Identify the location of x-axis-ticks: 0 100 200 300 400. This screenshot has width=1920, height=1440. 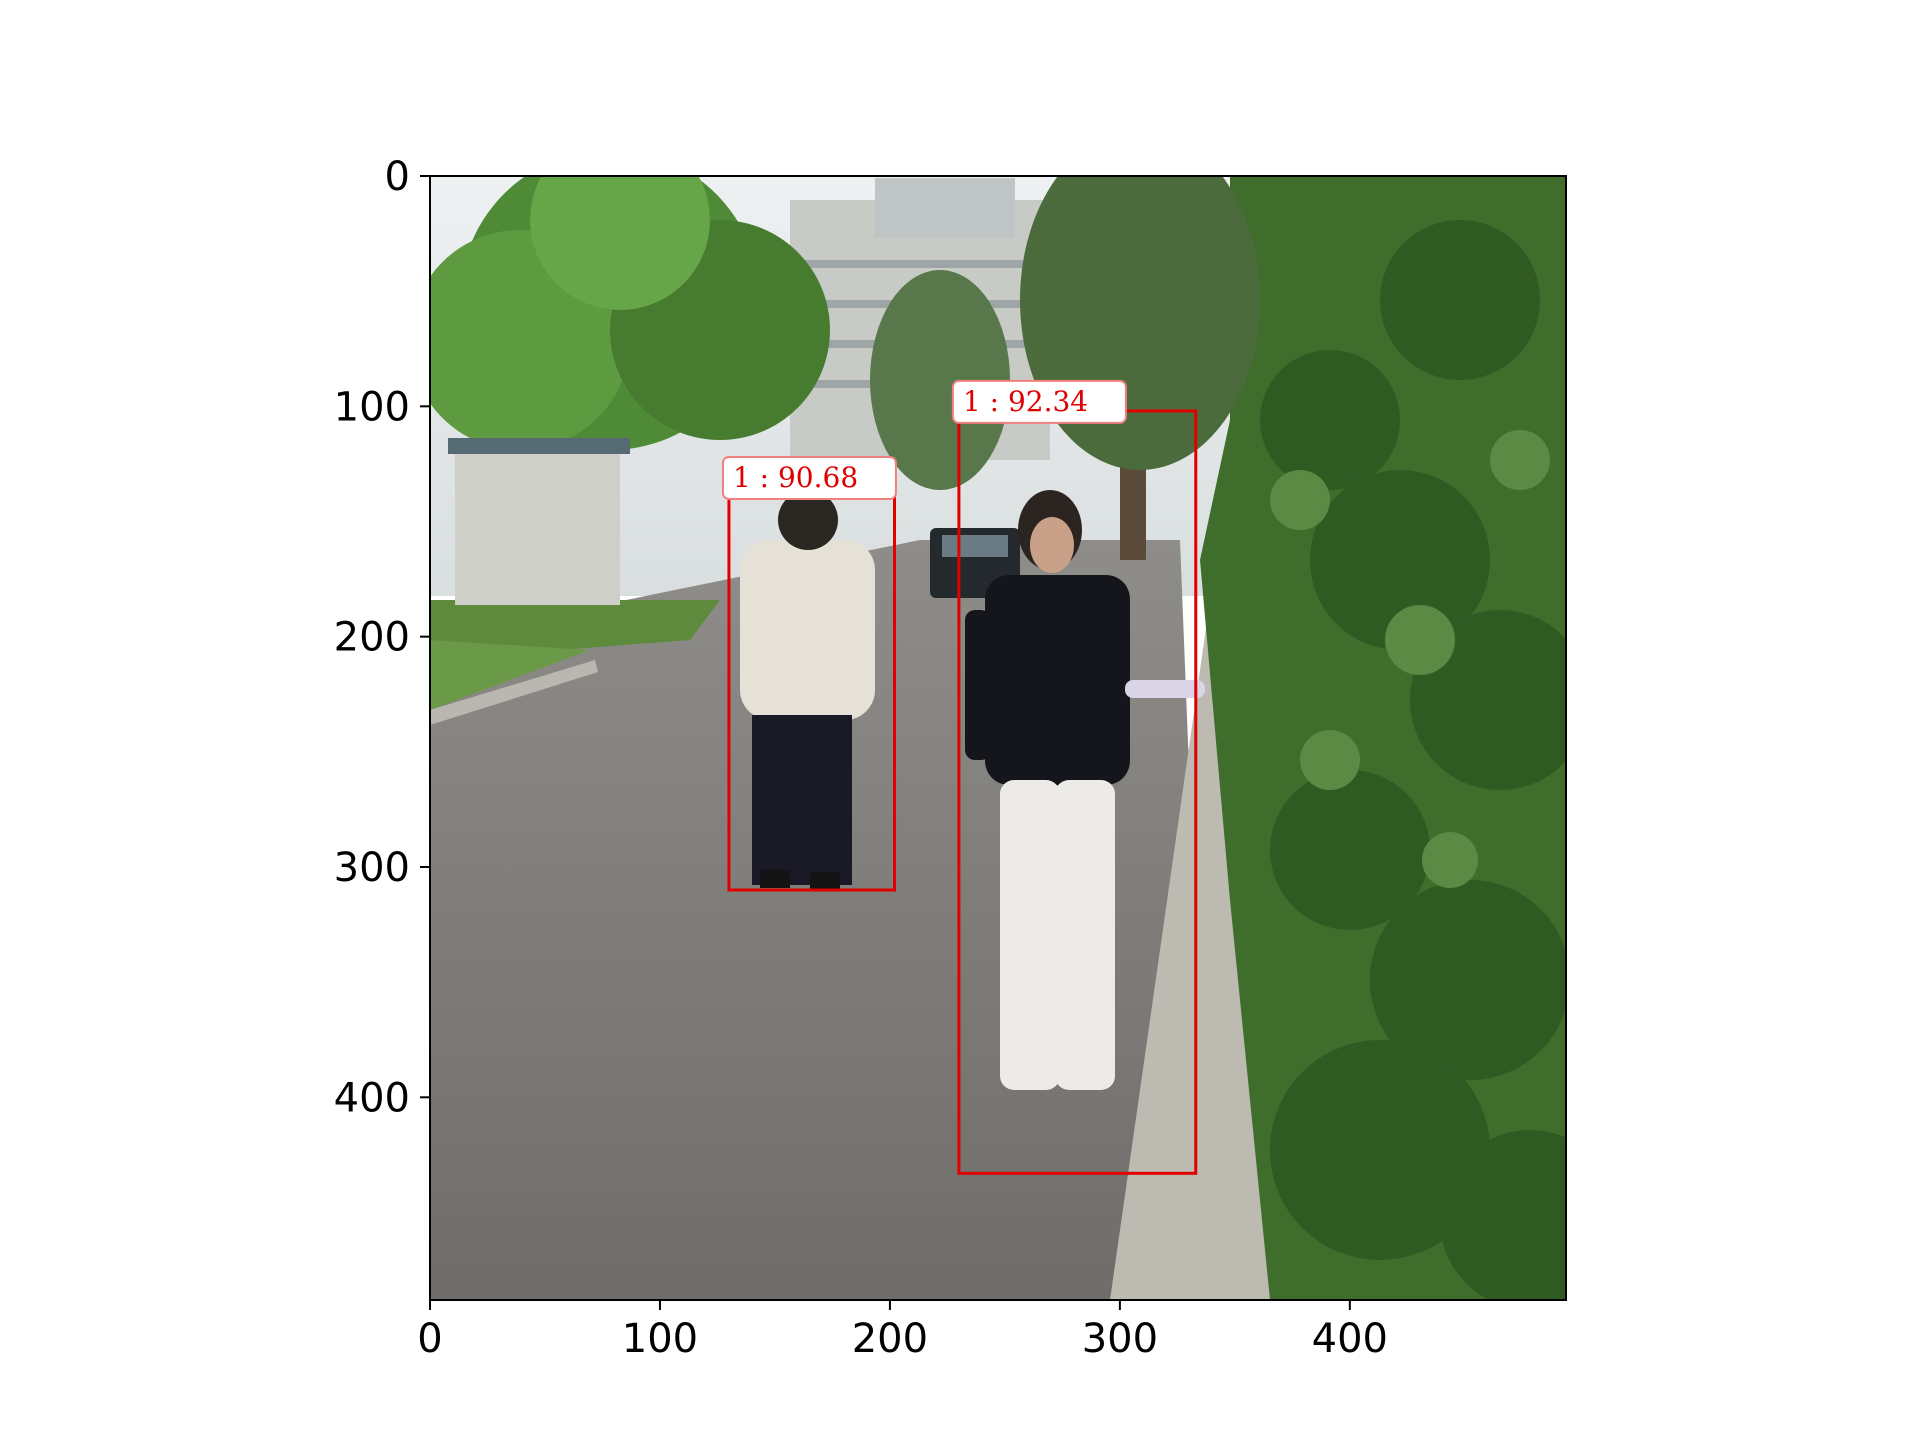
(902, 1331).